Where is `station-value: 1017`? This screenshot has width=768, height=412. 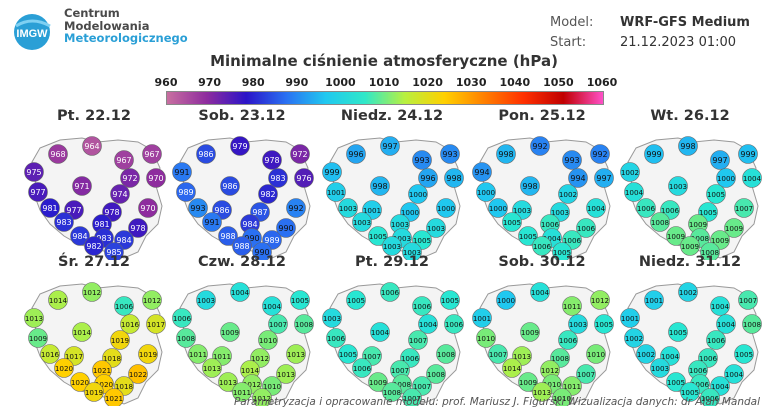 station-value: 1017 is located at coordinates (74, 356).